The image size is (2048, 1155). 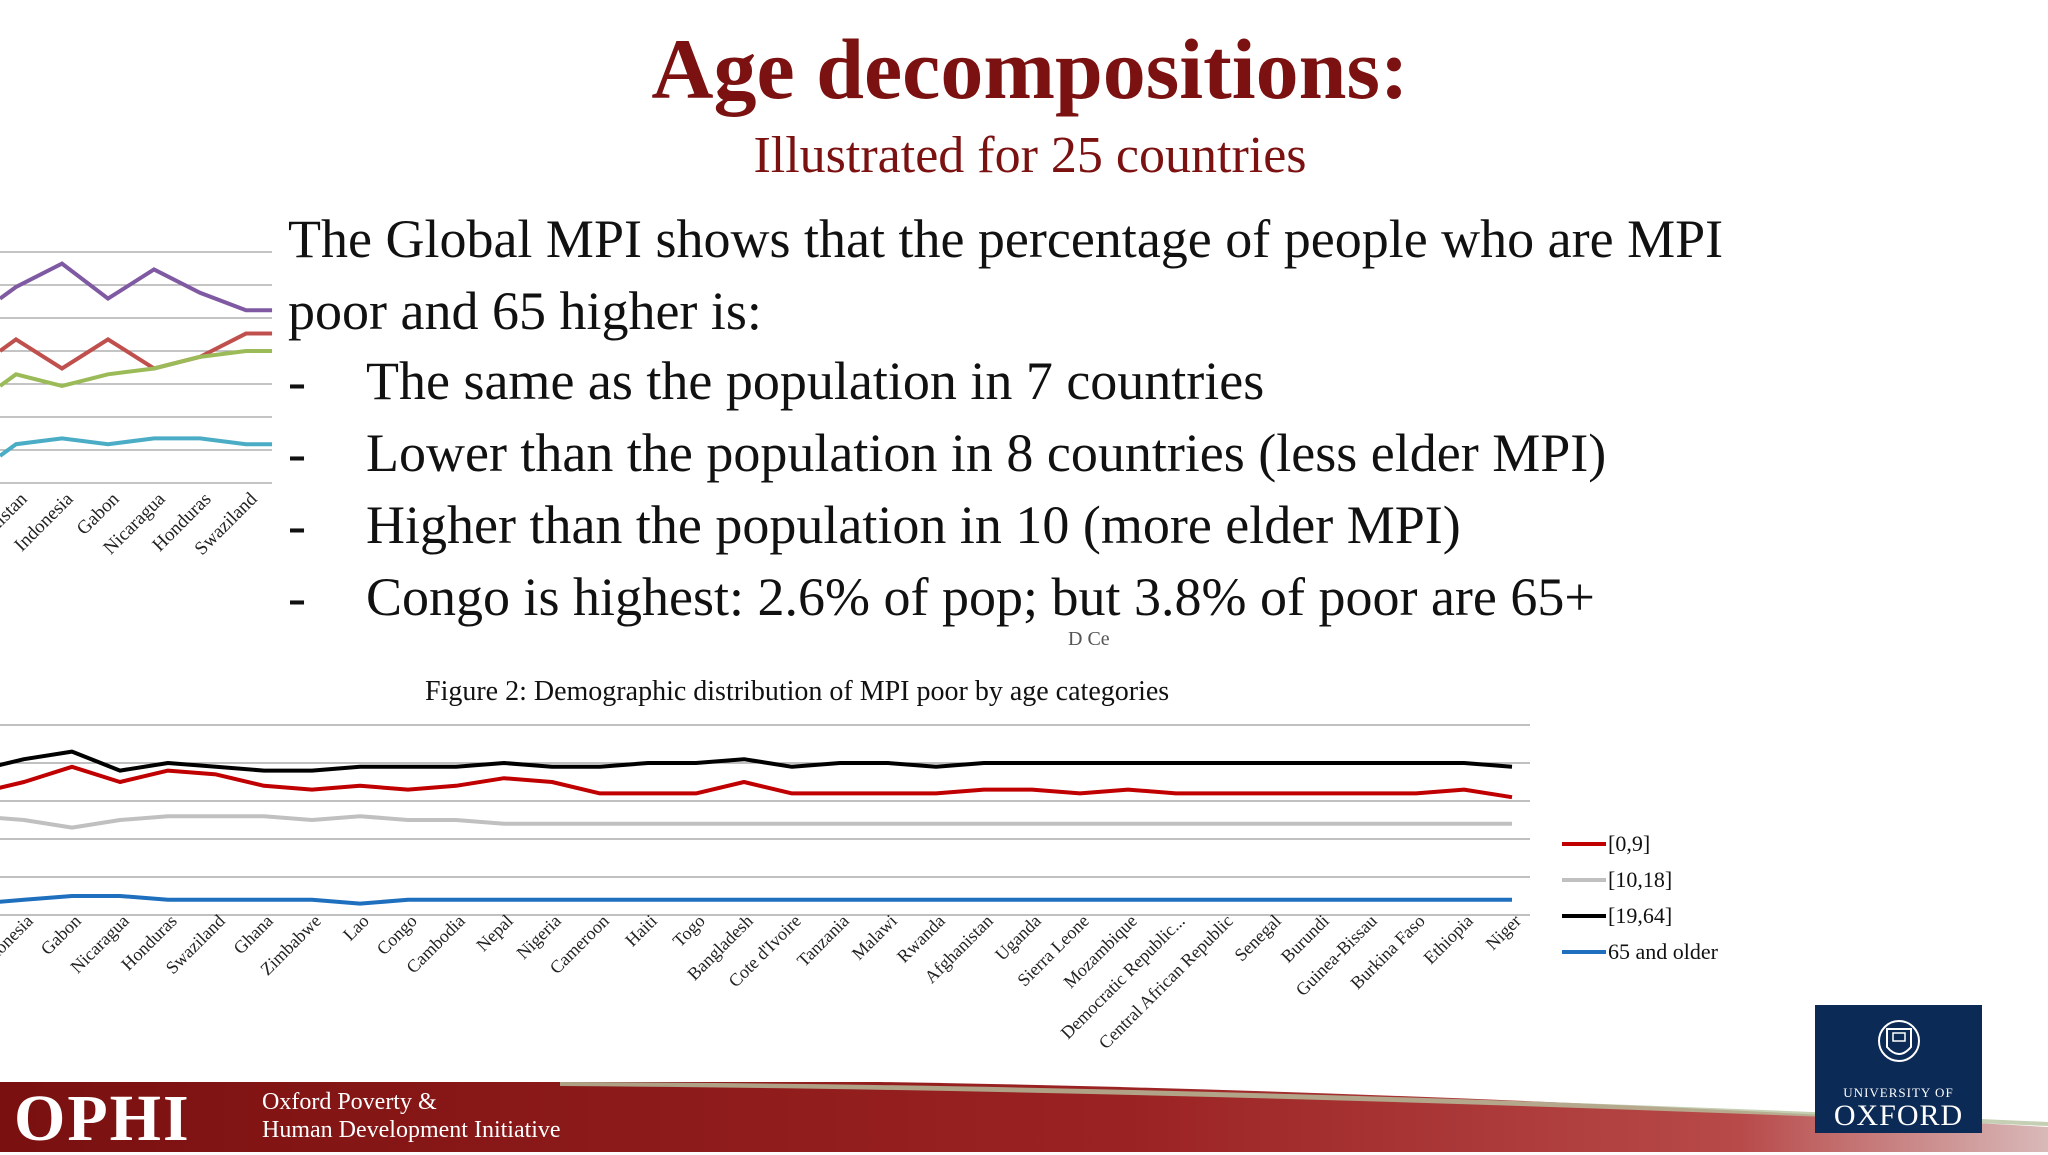 I want to click on main-chart-grid, so click(x=765, y=820).